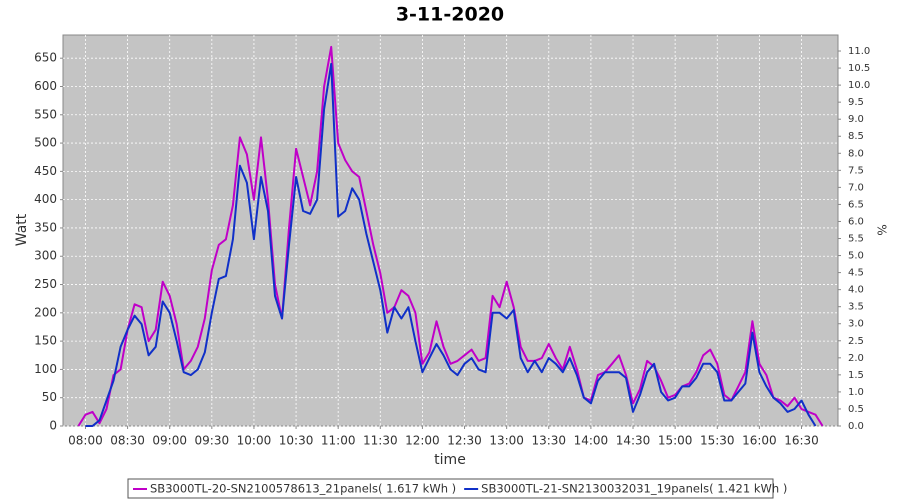 This screenshot has width=900, height=500. Describe the element at coordinates (717, 441) in the screenshot. I see `x-tick-label: 15:30` at that location.